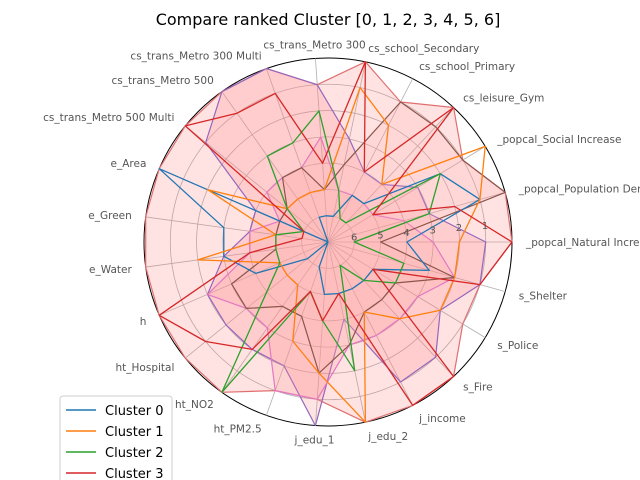  I want to click on axis-label: cs_trans_Metro 500 Multi, so click(108, 118).